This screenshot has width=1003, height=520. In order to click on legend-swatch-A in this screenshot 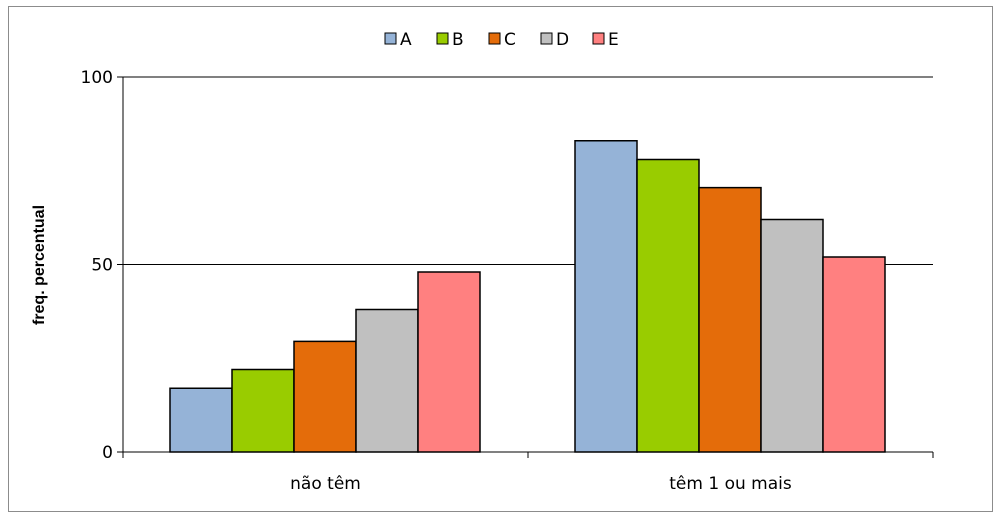, I will do `click(390, 38)`.